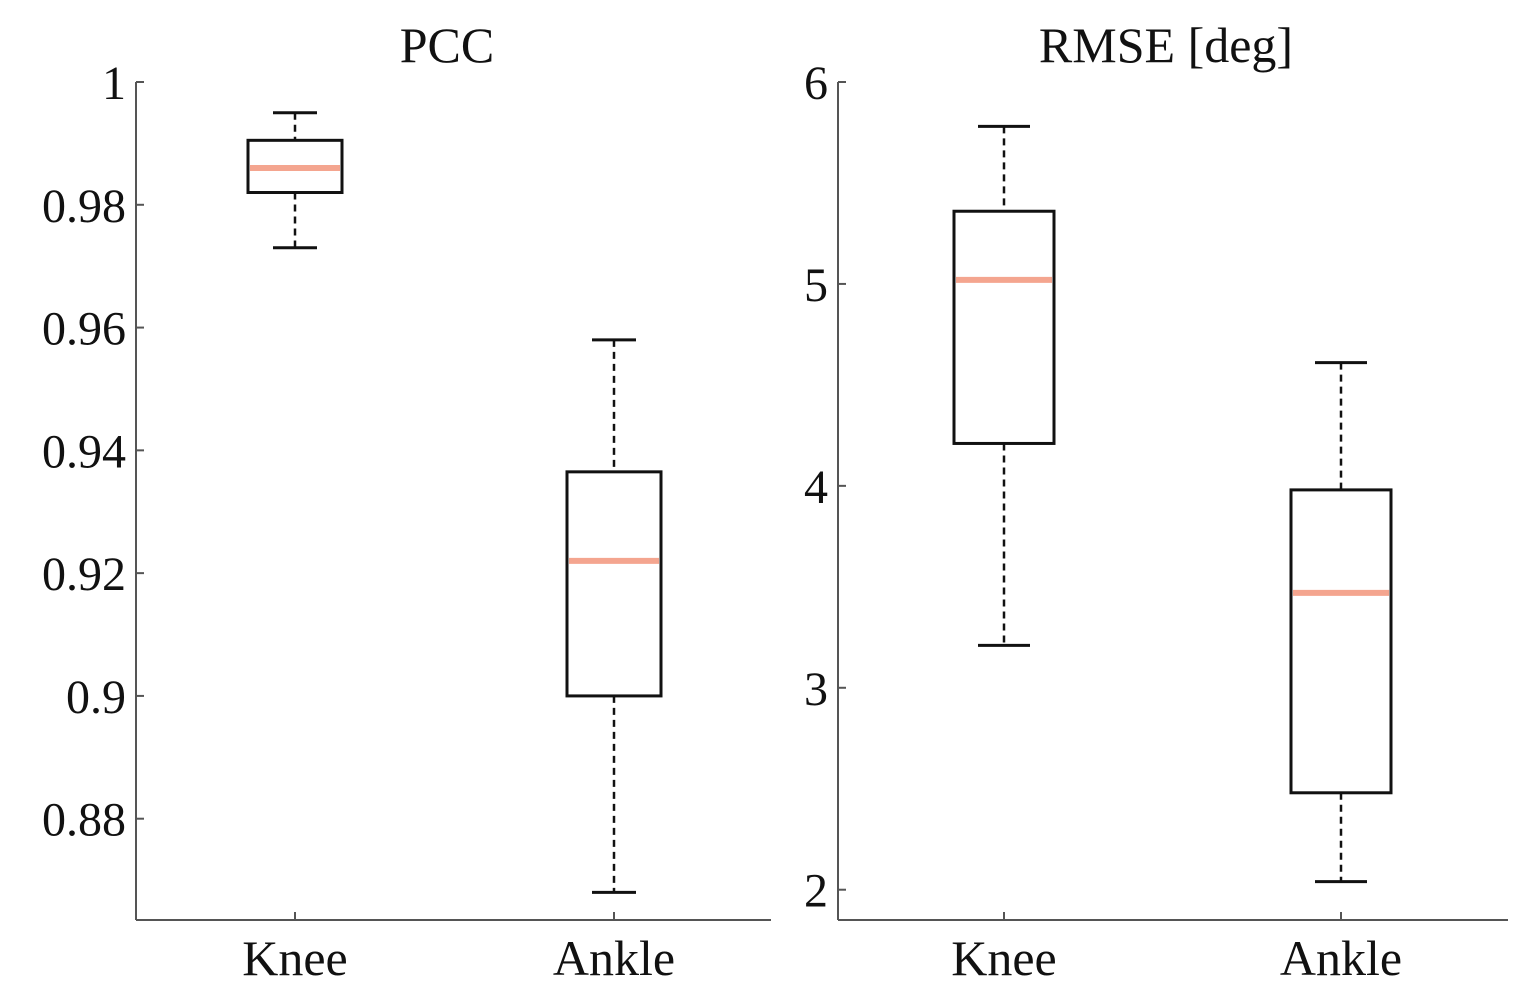  Describe the element at coordinates (816, 891) in the screenshot. I see `y-tick-label: 2` at that location.